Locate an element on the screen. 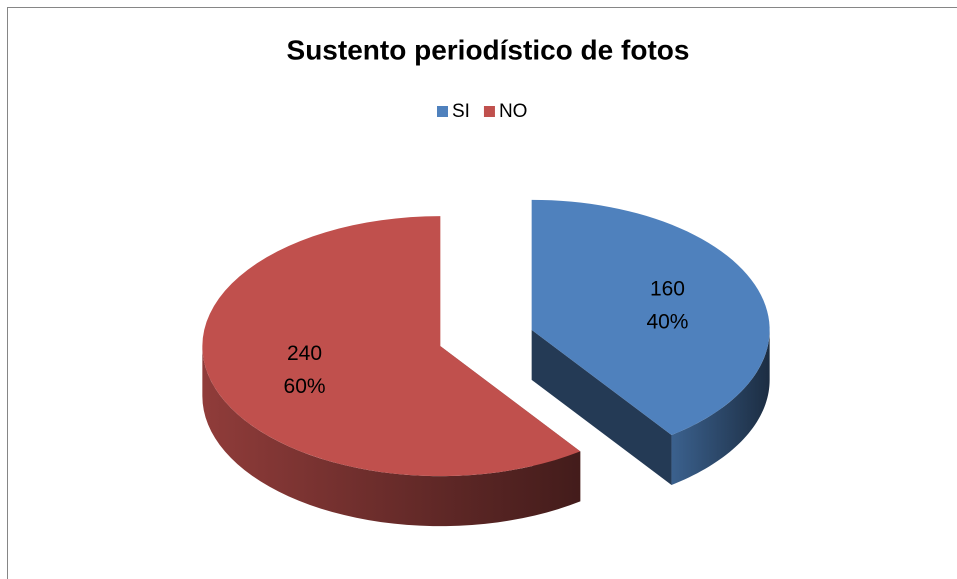 The height and width of the screenshot is (579, 957). data-label-percent: 60% is located at coordinates (305, 386).